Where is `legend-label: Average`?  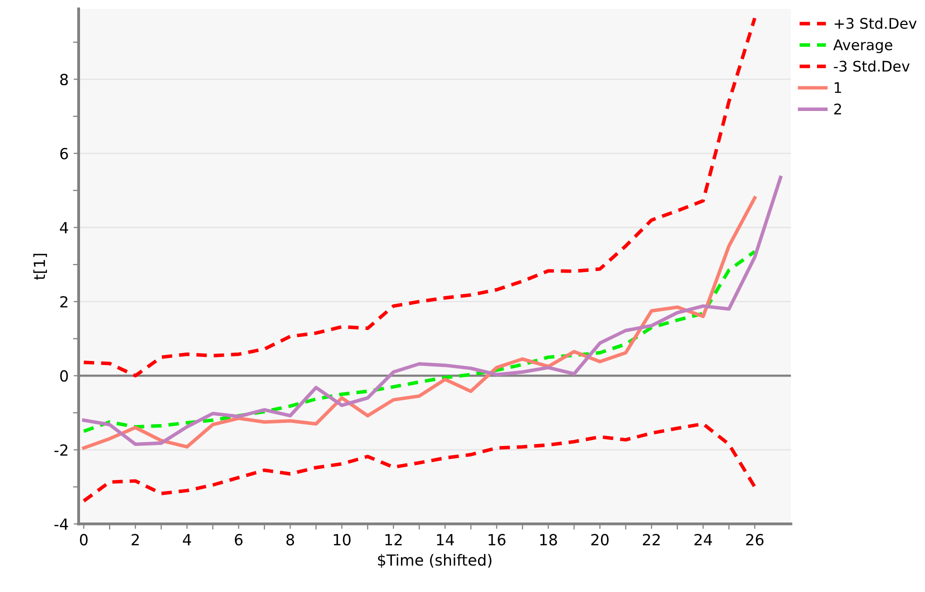
legend-label: Average is located at coordinates (862, 46).